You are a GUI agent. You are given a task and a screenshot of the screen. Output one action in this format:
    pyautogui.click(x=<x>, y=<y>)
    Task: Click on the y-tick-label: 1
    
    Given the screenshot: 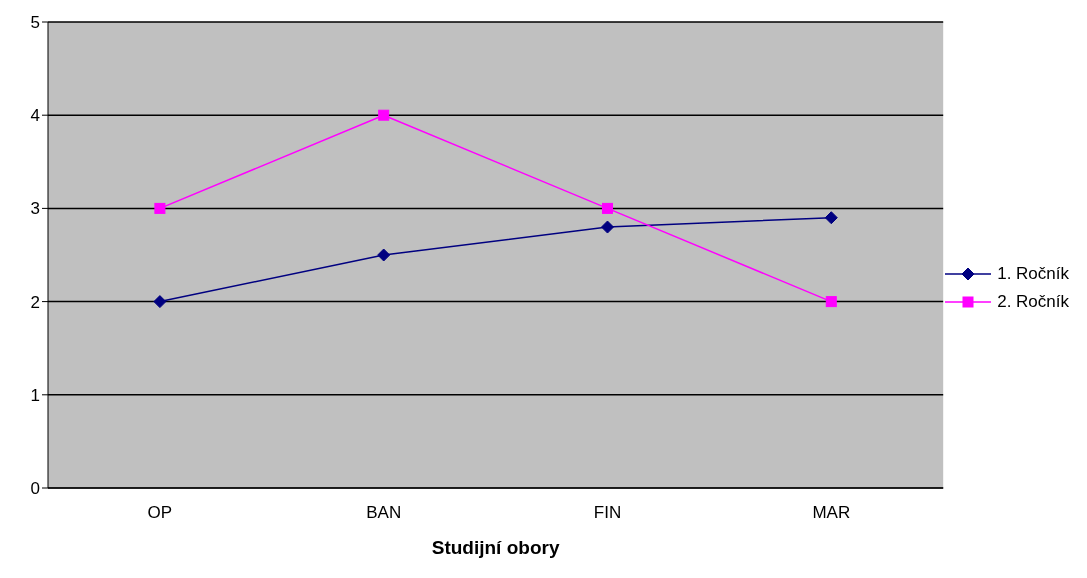 What is the action you would take?
    pyautogui.click(x=35, y=395)
    